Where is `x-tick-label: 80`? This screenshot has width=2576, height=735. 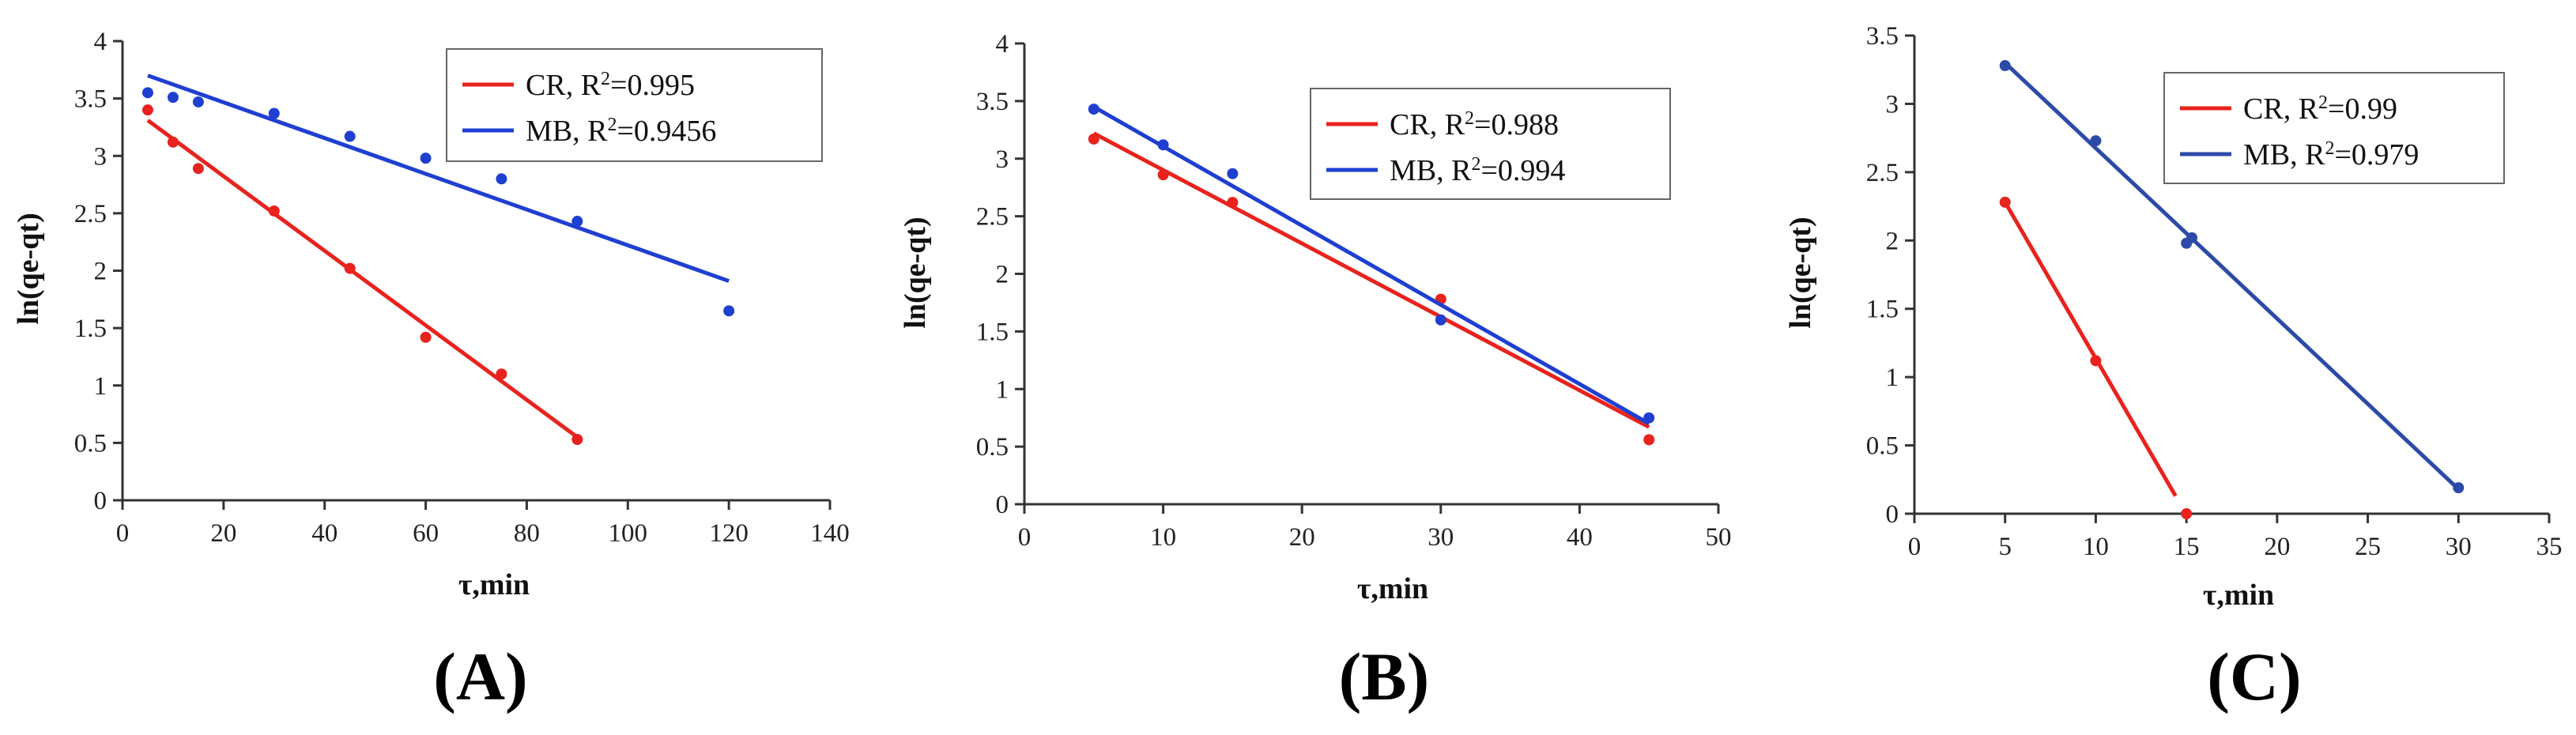 x-tick-label: 80 is located at coordinates (527, 533).